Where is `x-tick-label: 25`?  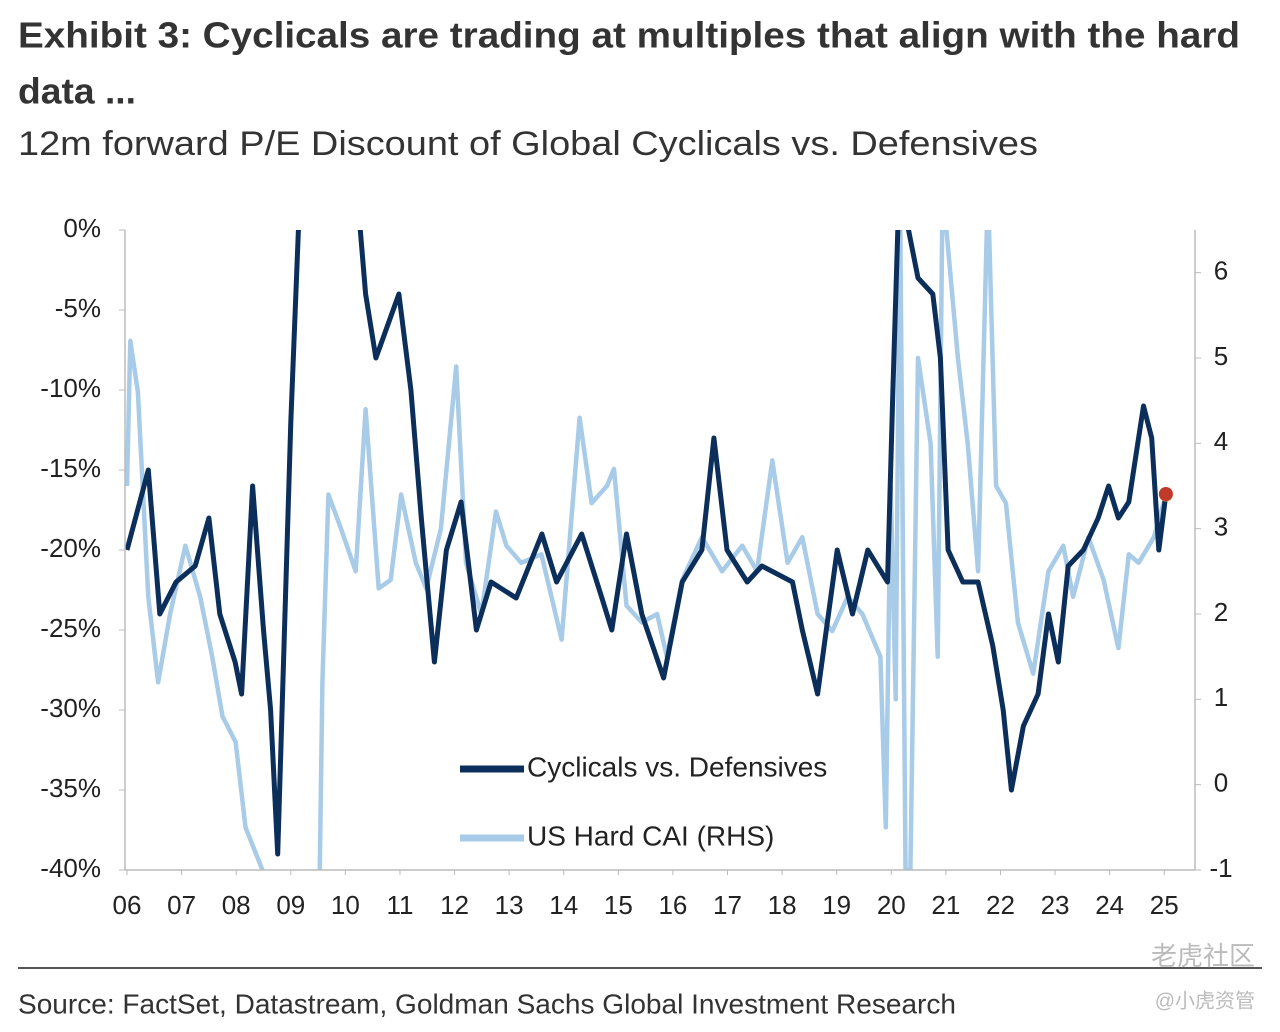
x-tick-label: 25 is located at coordinates (1164, 905).